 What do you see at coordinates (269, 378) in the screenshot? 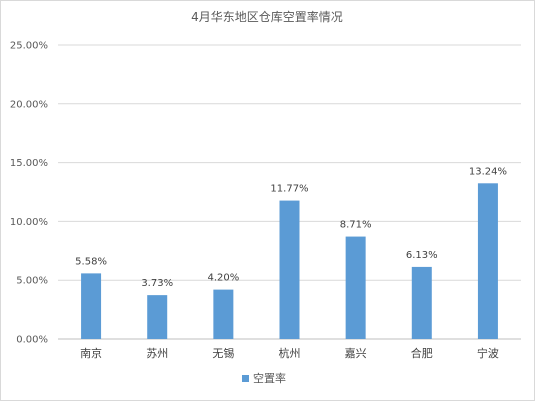
I see `legend-label: 空置率` at bounding box center [269, 378].